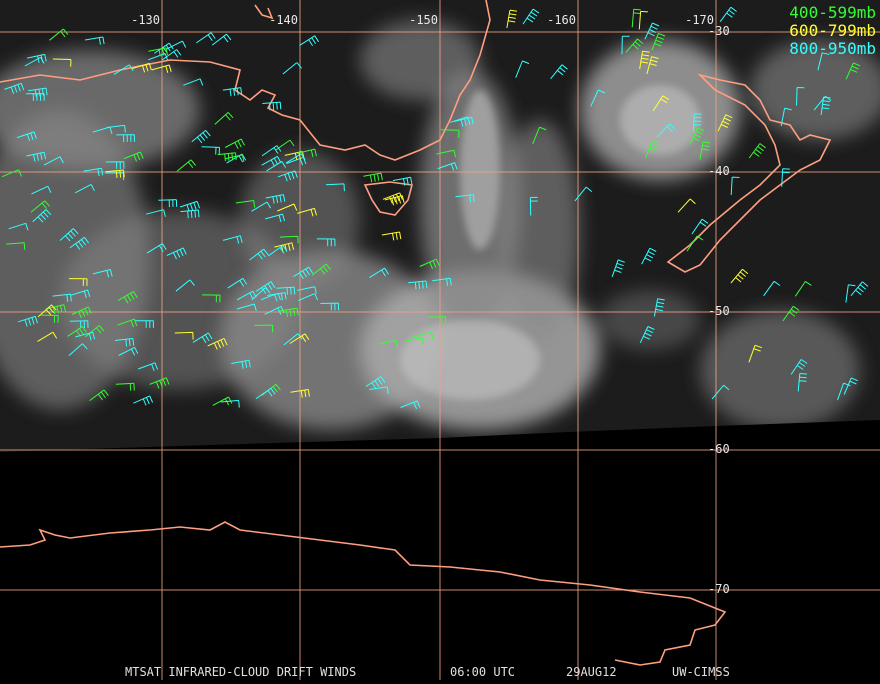  Describe the element at coordinates (240, 672) in the screenshot. I see `product-label: MTSAT INFRARED-CLOUD DRIFT WINDS` at that location.